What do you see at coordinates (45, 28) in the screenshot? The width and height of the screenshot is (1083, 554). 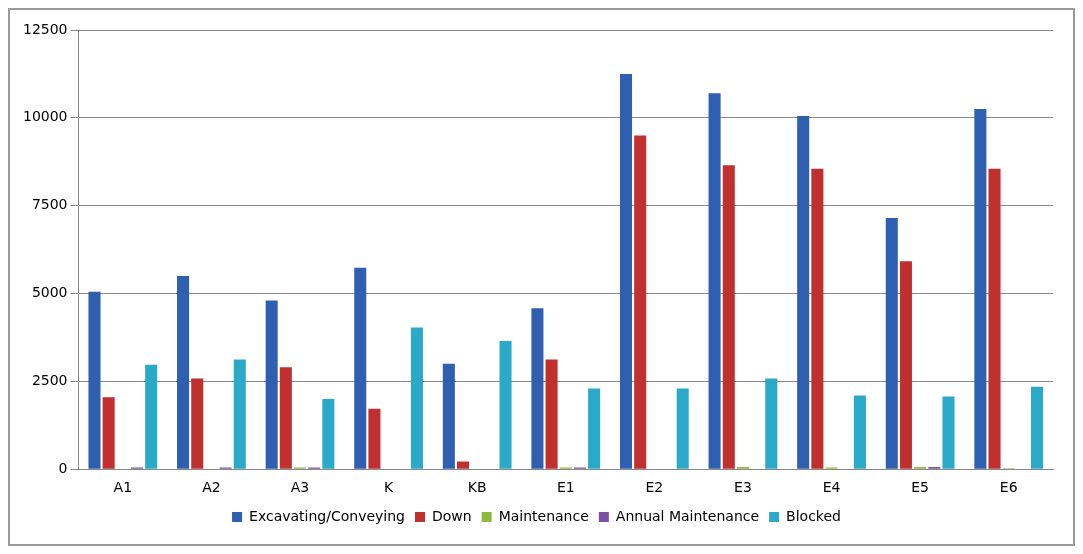 I see `y-tick-label: 12500` at bounding box center [45, 28].